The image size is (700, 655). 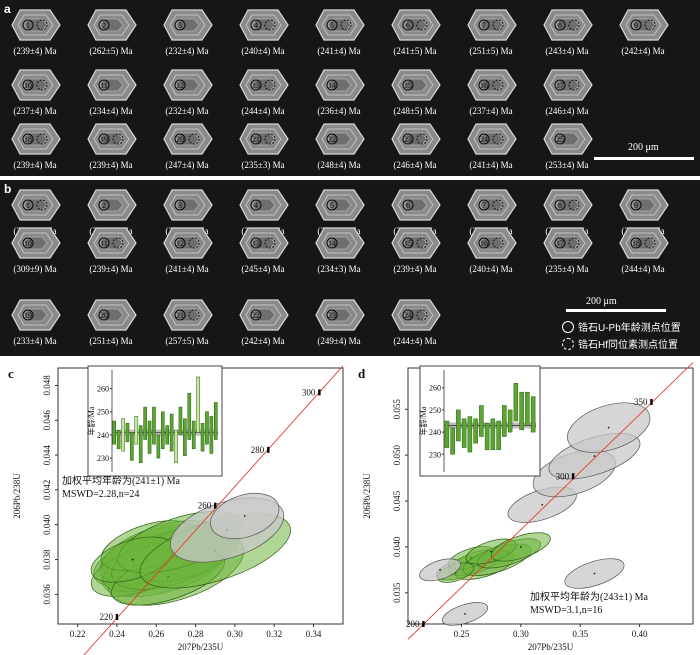 What do you see at coordinates (28, 139) in the screenshot?
I see `spot-number: 18` at bounding box center [28, 139].